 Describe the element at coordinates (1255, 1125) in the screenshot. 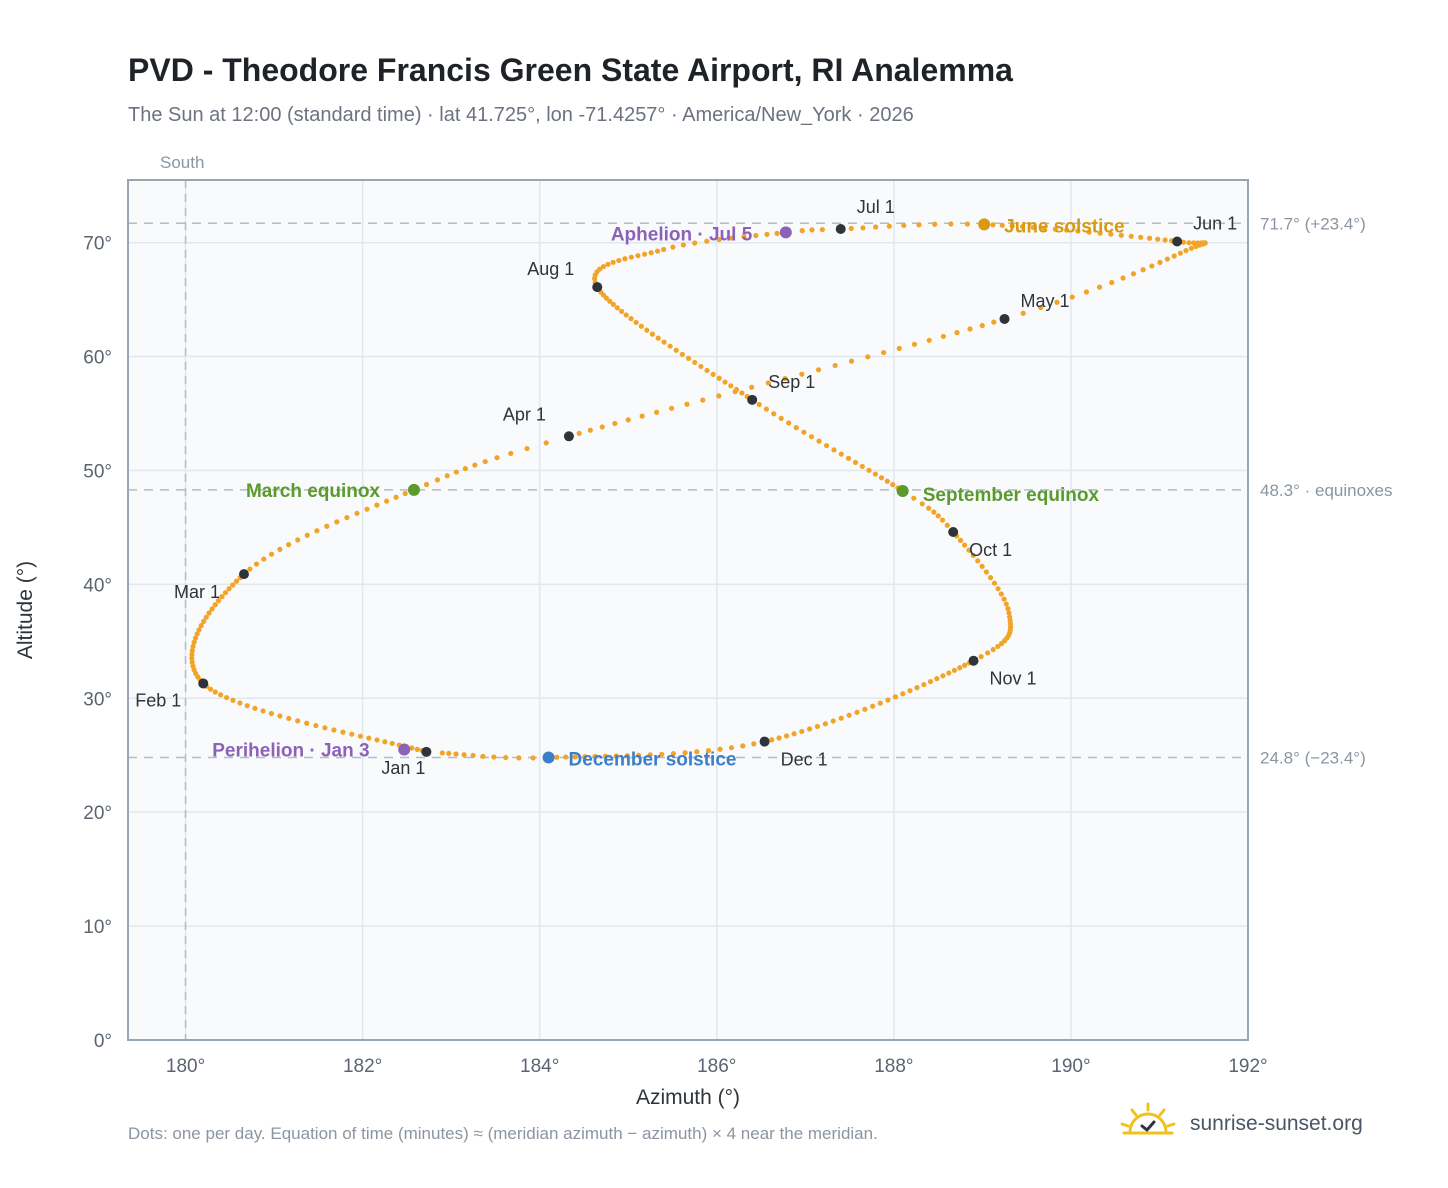

I see `brand-logo: sunrise-sunset.org` at that location.